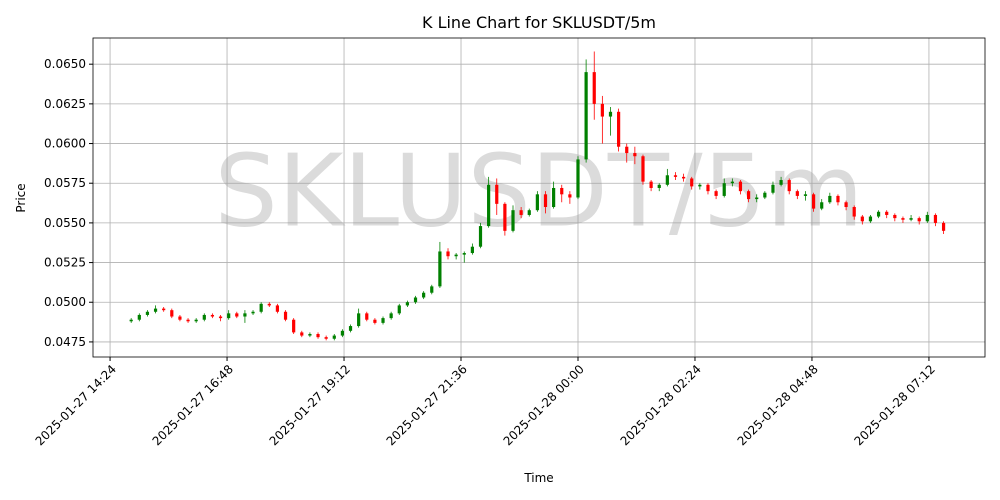 This screenshot has width=1000, height=500. Describe the element at coordinates (65, 183) in the screenshot. I see `y-tick-label: 0.0575` at that location.